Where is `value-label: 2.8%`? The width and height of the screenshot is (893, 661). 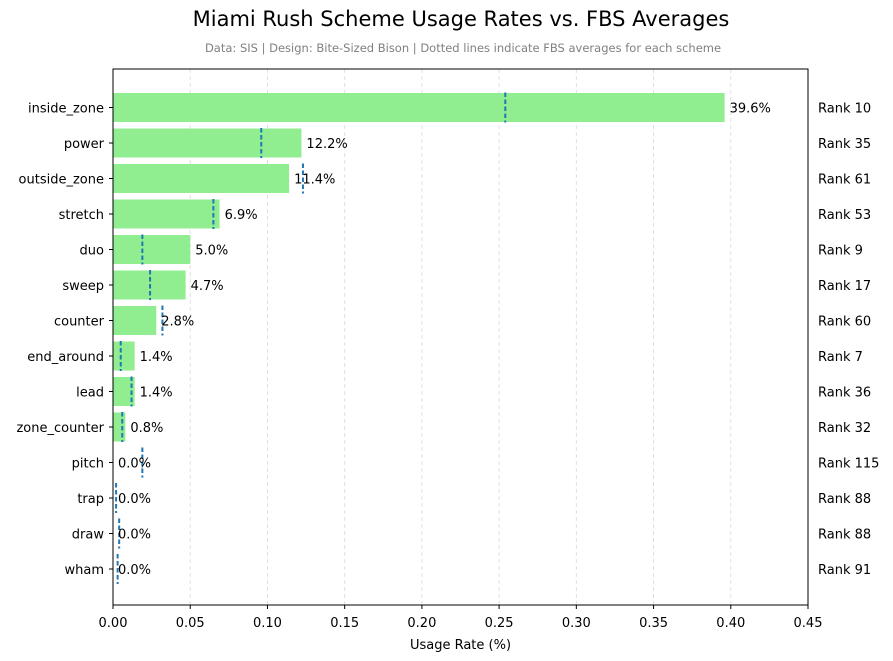 value-label: 2.8% is located at coordinates (177, 322).